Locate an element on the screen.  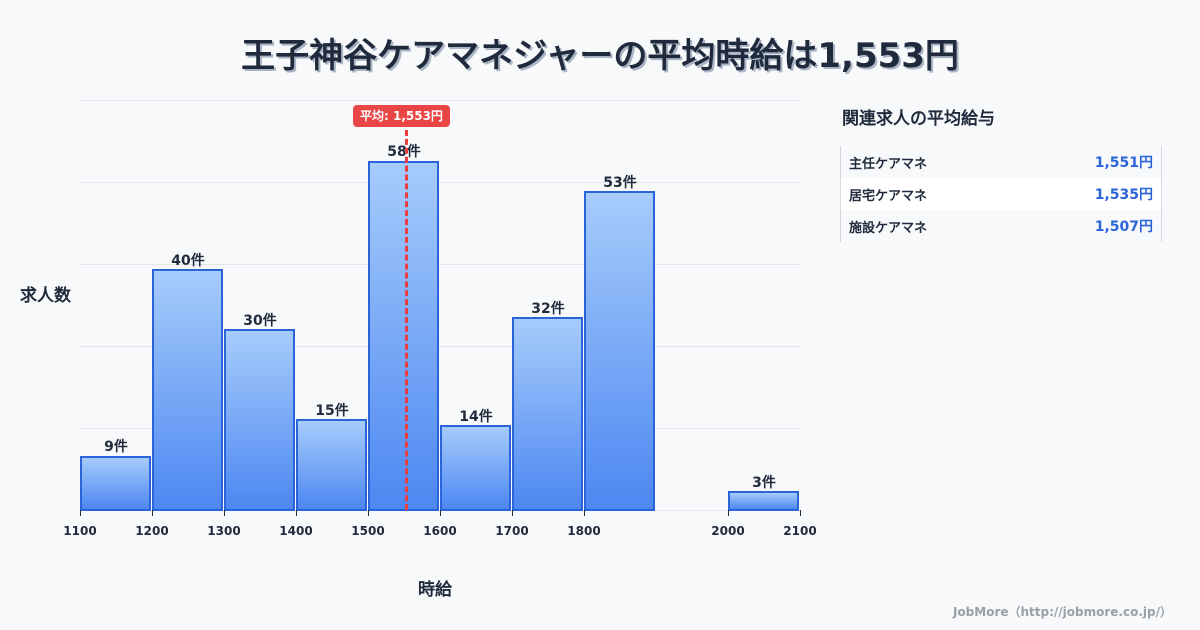
related-job-value: 1,535円 is located at coordinates (1123, 195).